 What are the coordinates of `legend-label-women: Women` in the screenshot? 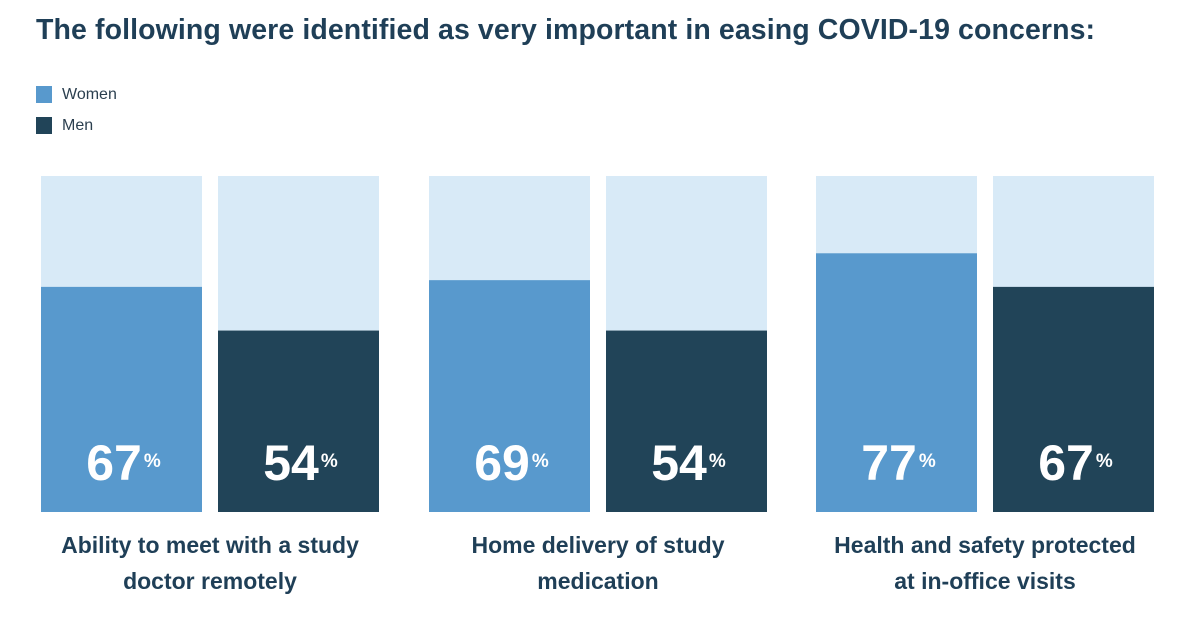 It's located at (89, 94).